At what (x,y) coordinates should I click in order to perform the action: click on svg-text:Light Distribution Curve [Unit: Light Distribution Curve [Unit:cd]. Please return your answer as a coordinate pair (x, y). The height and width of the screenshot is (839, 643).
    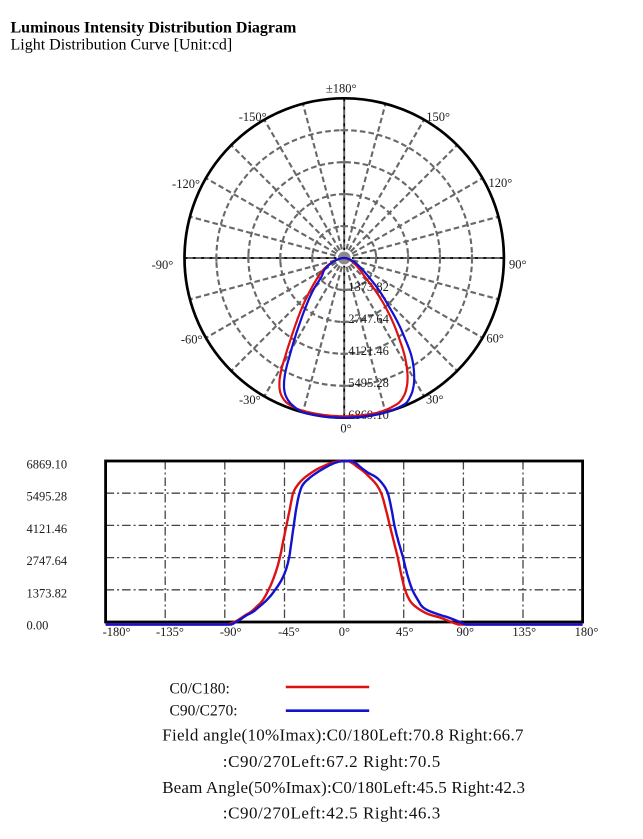
    Looking at the image, I should click on (122, 45).